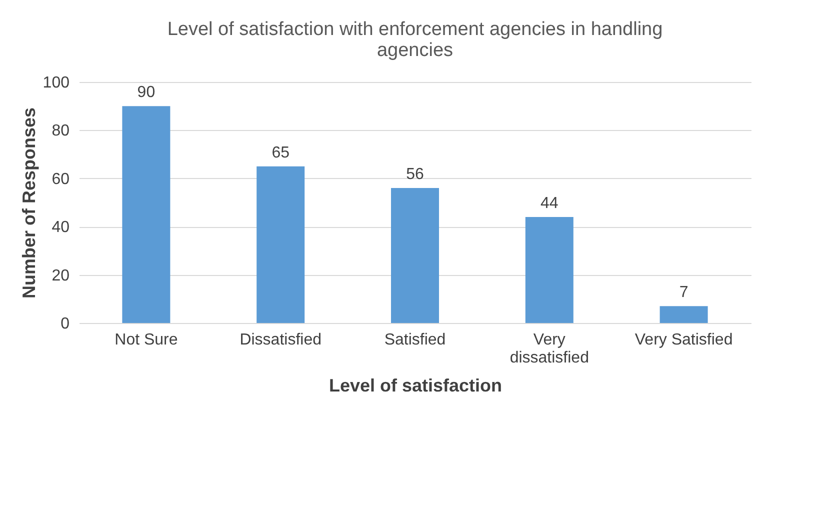 This screenshot has width=836, height=515. I want to click on y-tick-label: 100, so click(56, 83).